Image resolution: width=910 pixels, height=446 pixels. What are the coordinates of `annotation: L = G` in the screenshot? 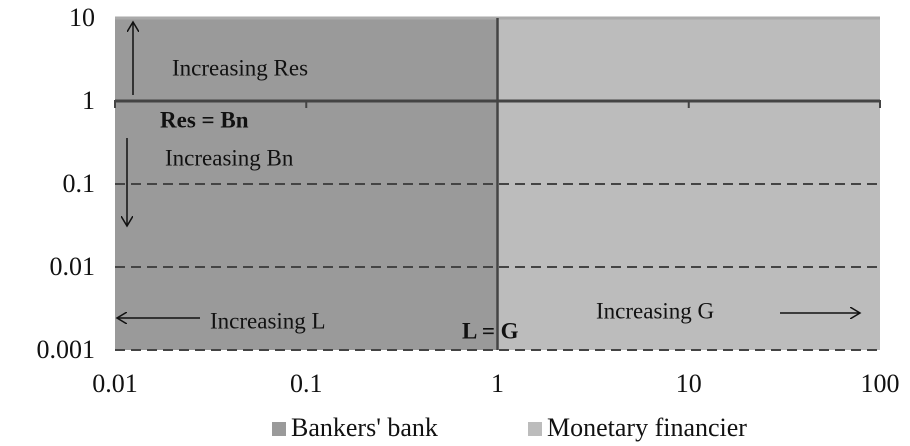 It's located at (490, 330).